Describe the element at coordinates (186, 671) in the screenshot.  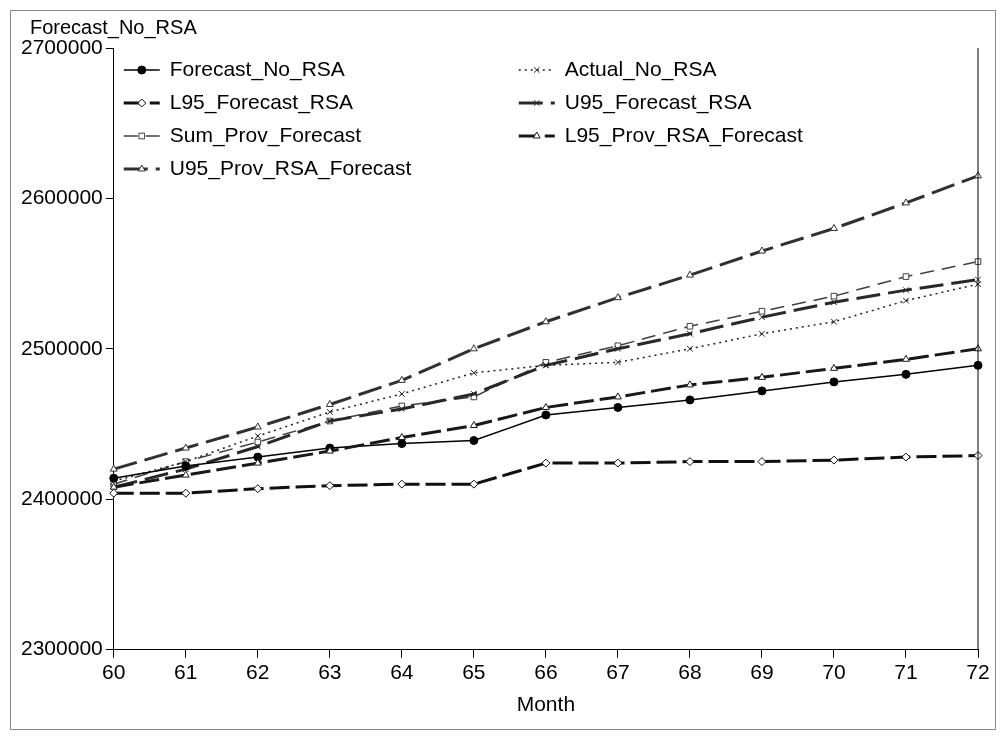
I see `x-tick-label: 61` at that location.